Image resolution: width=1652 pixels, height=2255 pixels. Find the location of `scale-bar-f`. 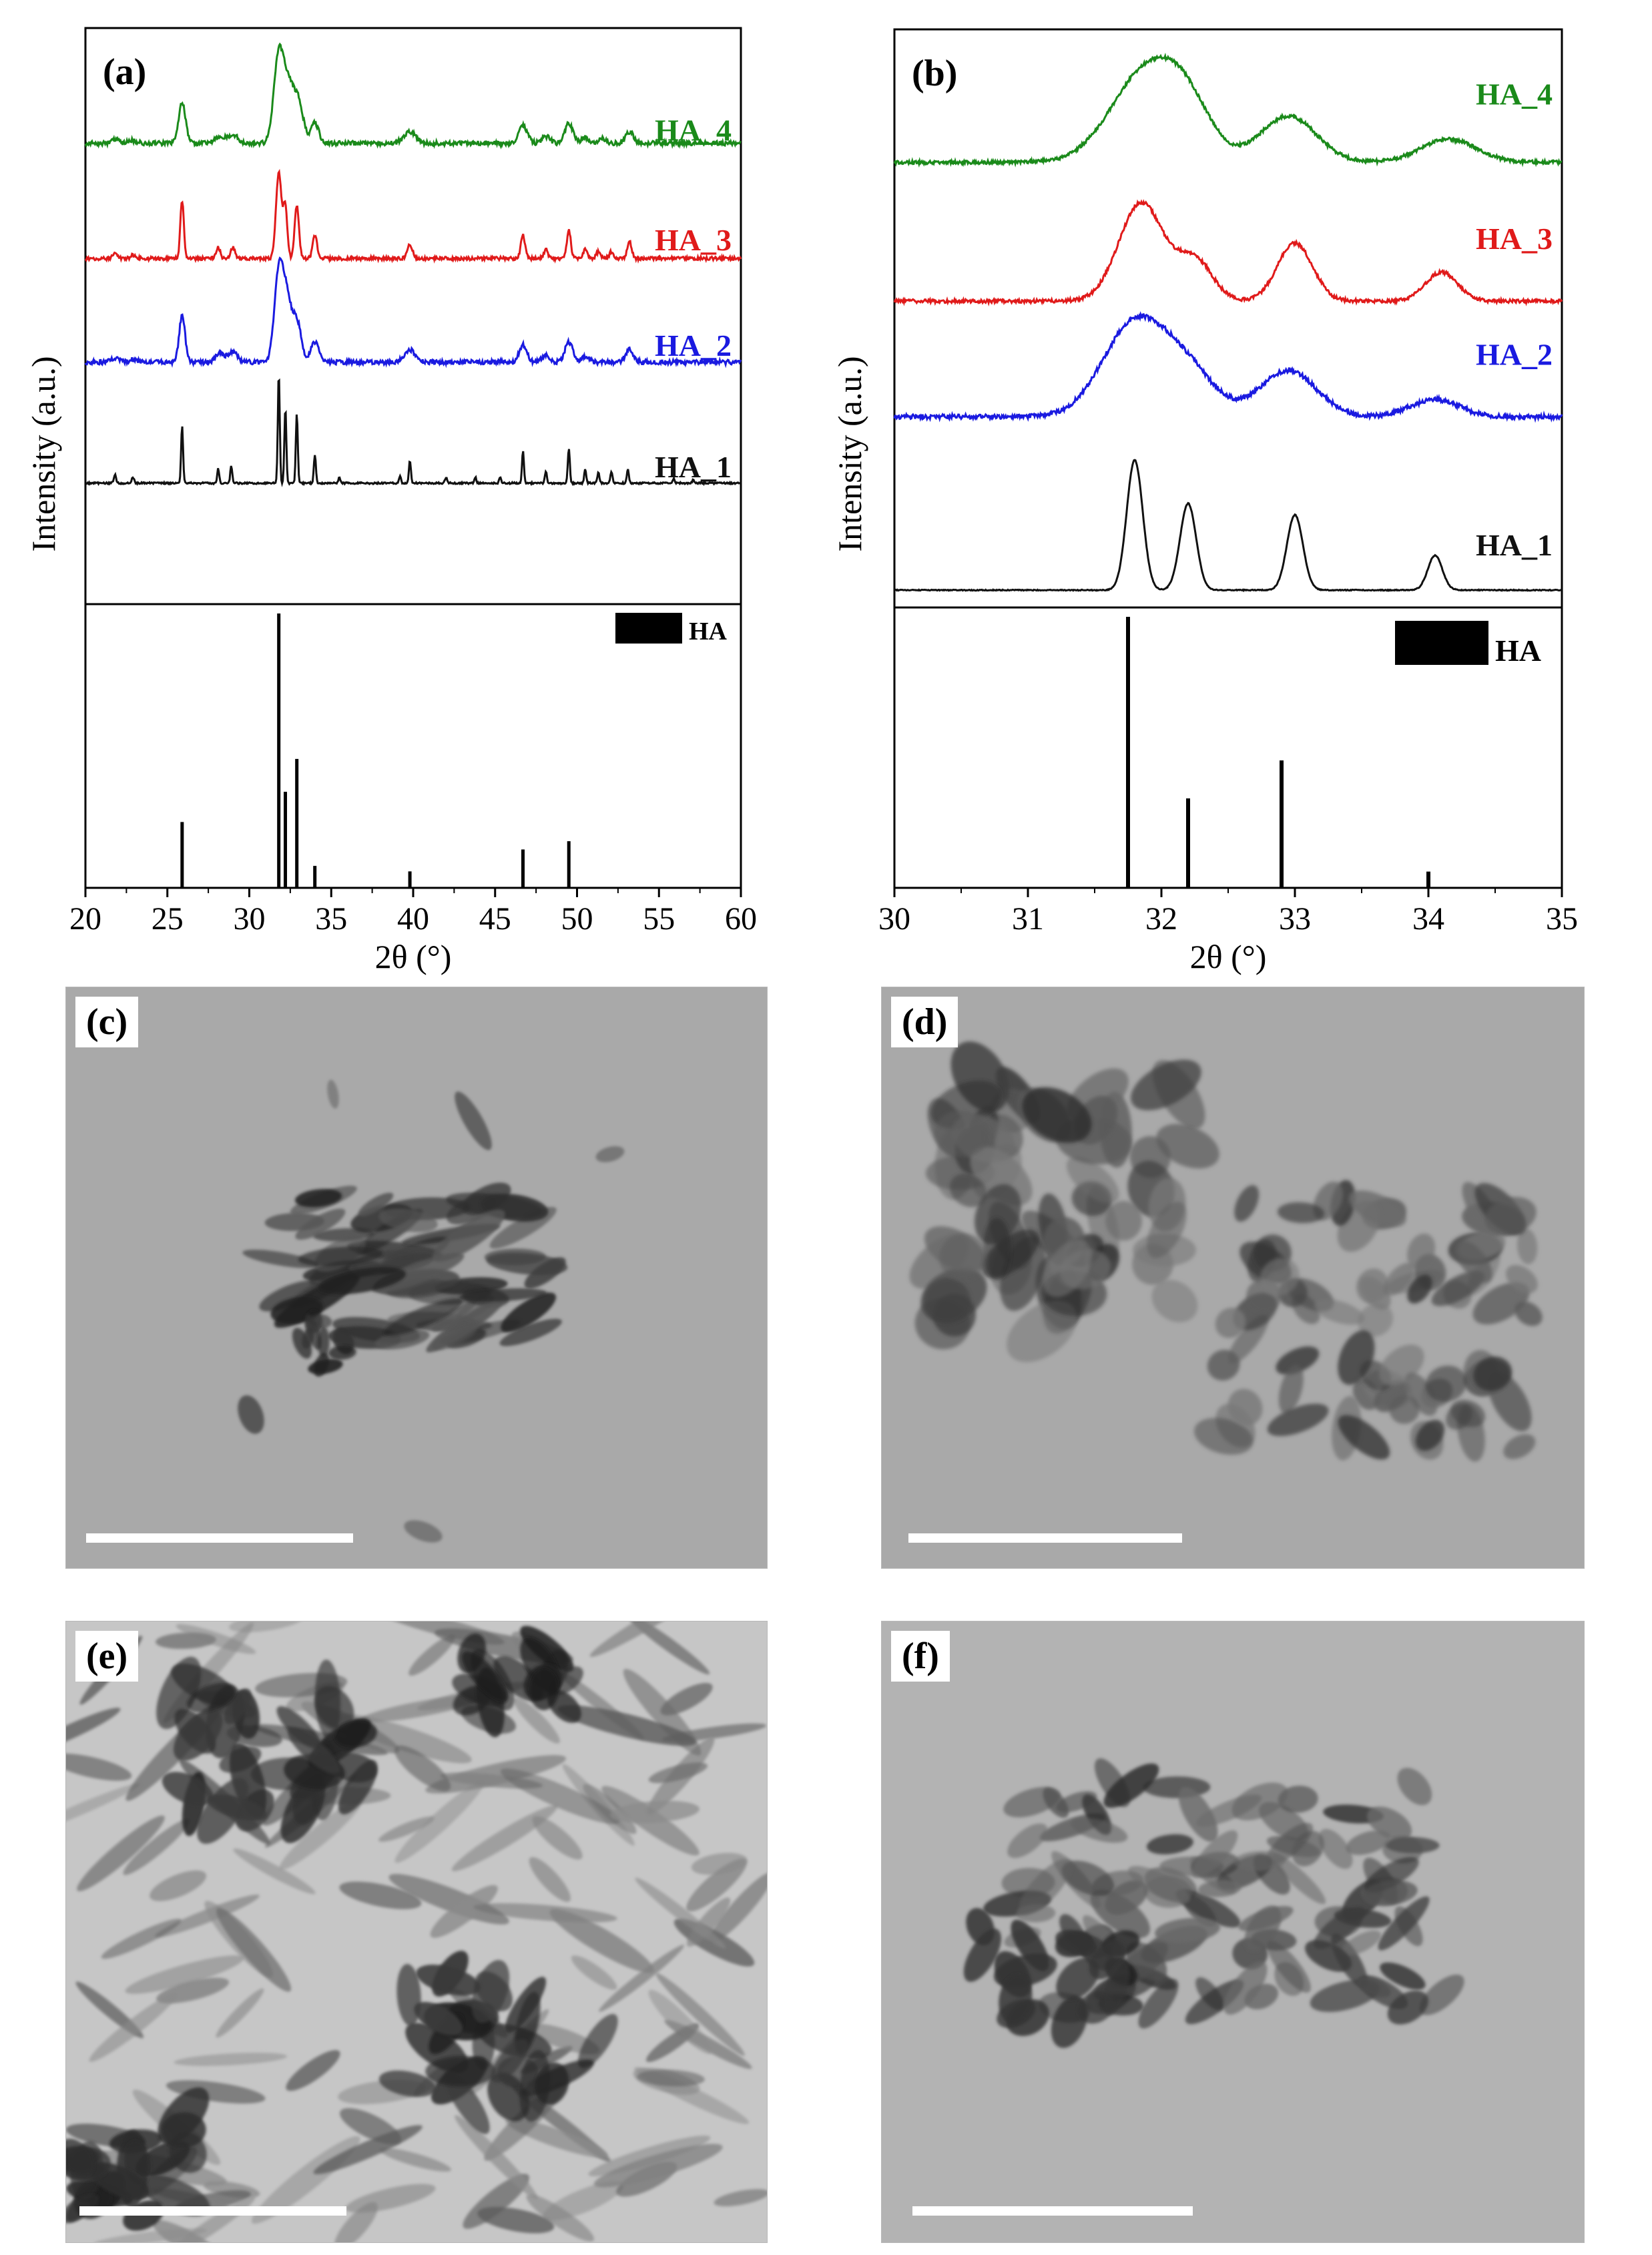

scale-bar-f is located at coordinates (1052, 2211).